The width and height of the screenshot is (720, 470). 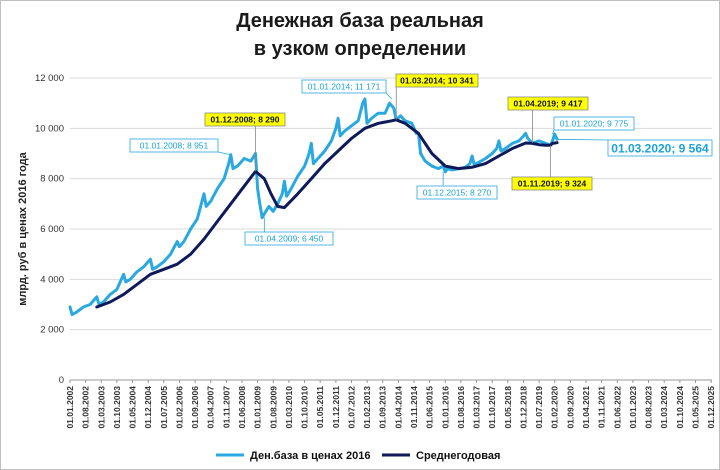 I want to click on annotation-label: 01.12.2008; 8 290, so click(x=244, y=120).